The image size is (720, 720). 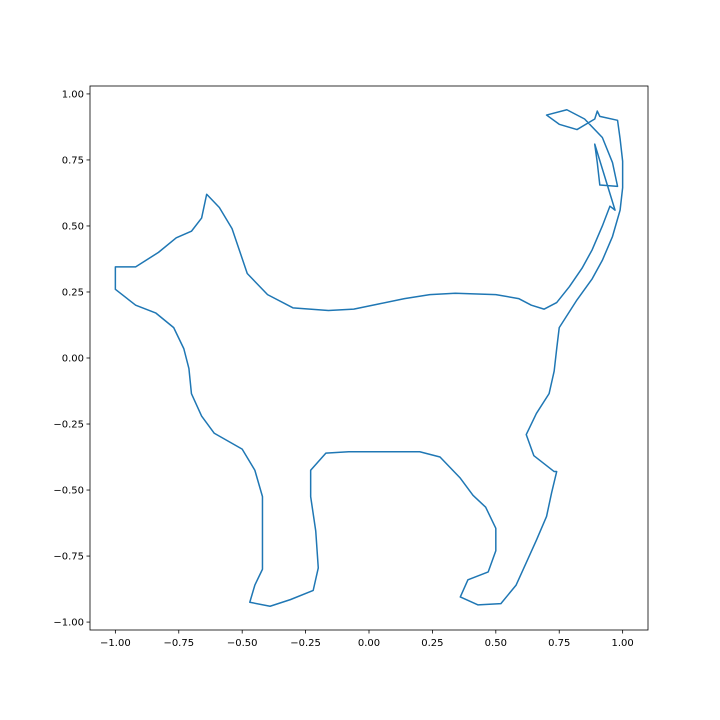 I want to click on x-tick-label: 0.50, so click(x=496, y=643).